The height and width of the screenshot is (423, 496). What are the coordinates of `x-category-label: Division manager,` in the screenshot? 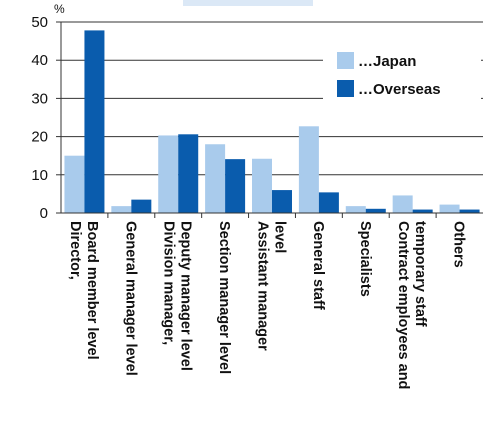 It's located at (169, 283).